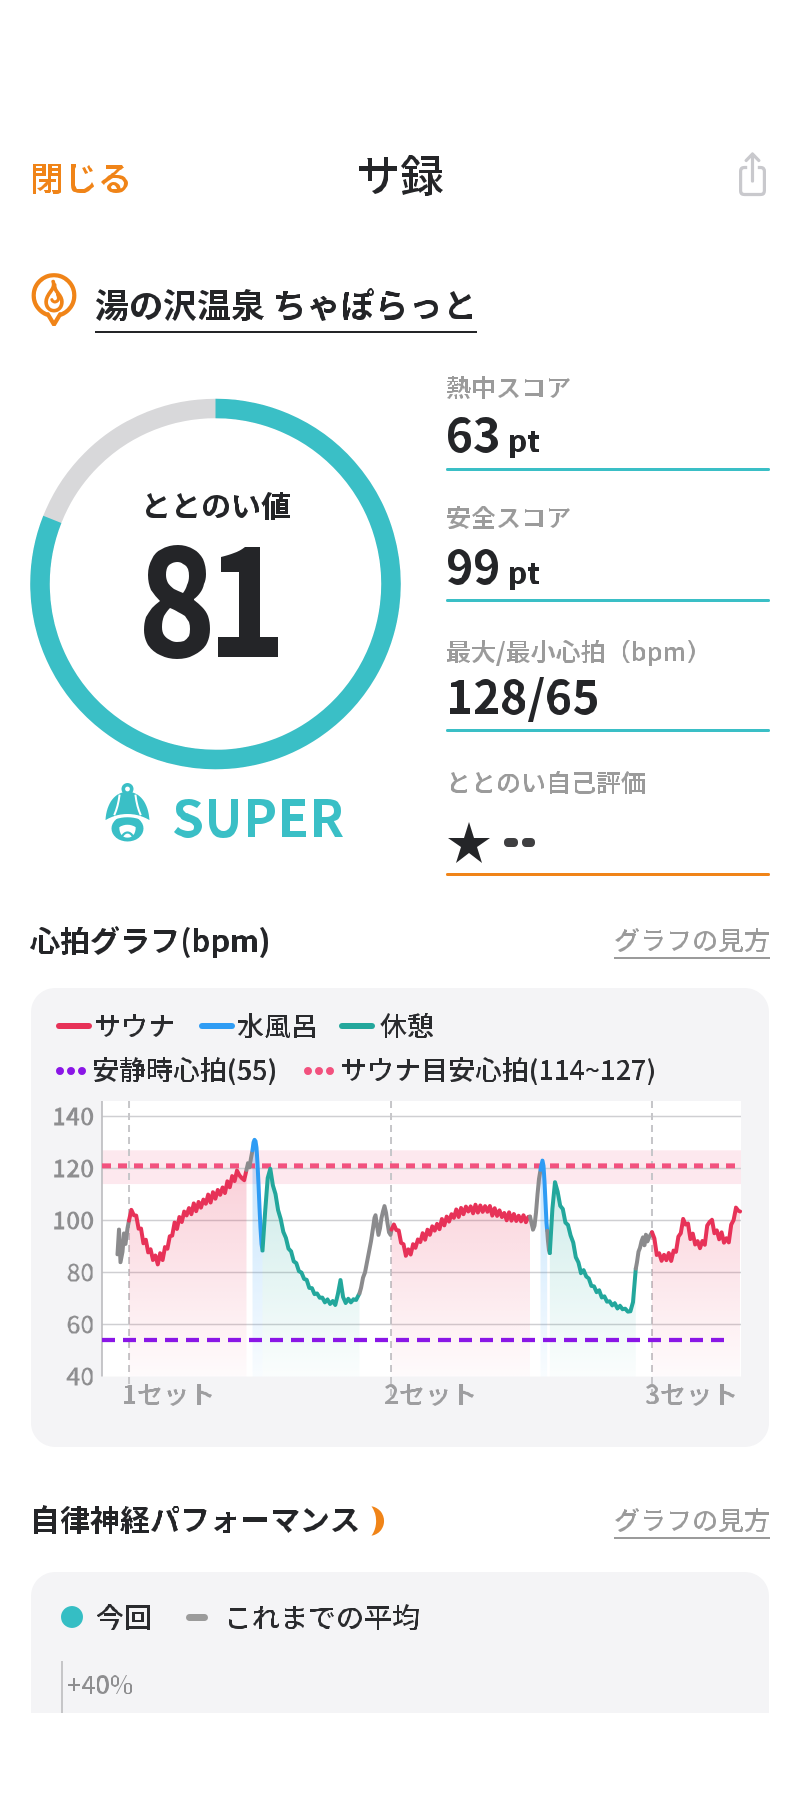 The height and width of the screenshot is (1795, 800). I want to click on legend-marker-resting-hr, so click(71, 1071).